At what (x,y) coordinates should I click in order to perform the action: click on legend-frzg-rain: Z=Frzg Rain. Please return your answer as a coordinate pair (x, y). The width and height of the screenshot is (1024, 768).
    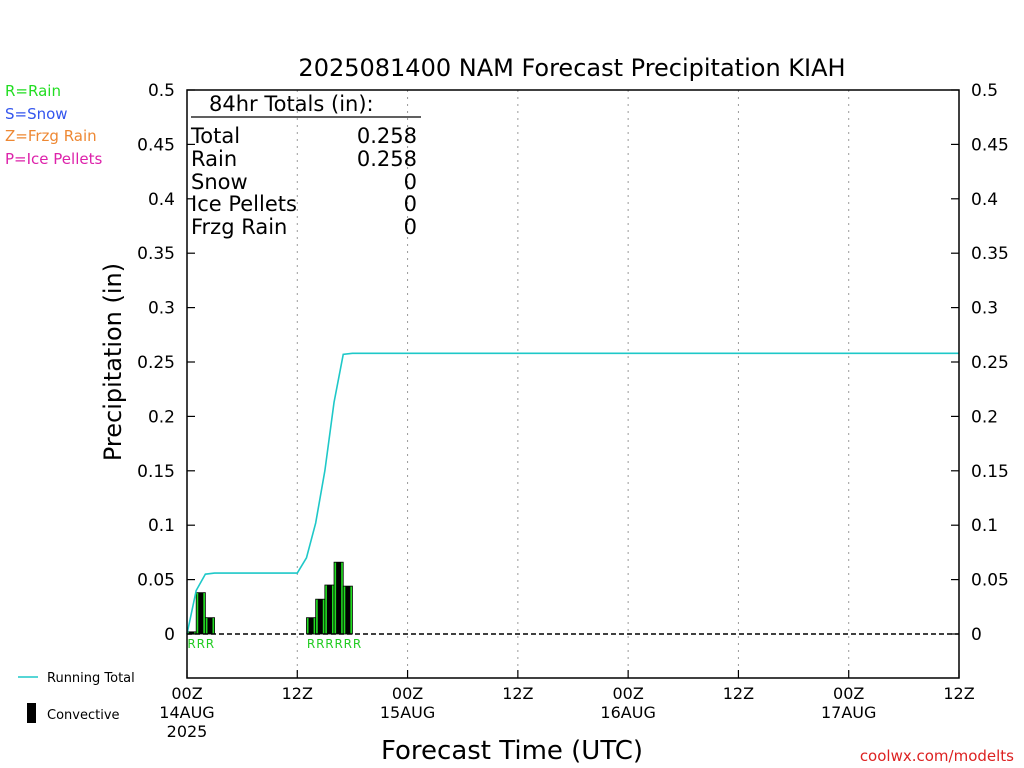
    Looking at the image, I should click on (51, 136).